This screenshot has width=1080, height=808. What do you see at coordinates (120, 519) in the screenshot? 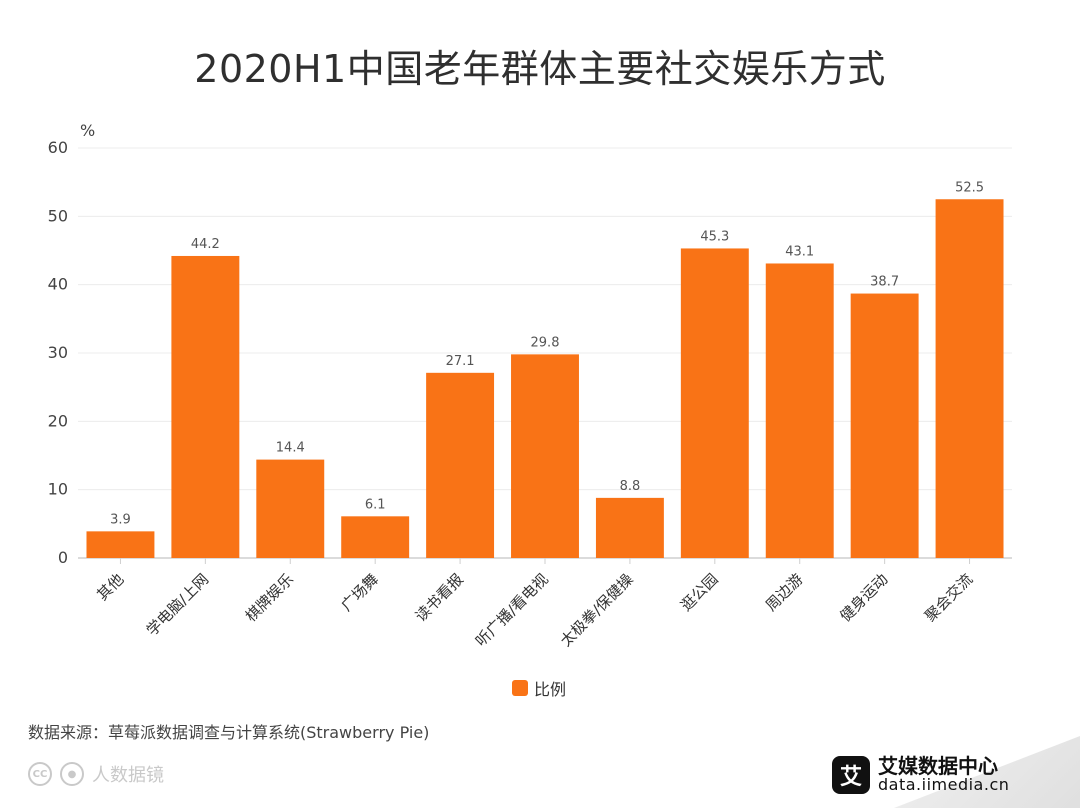
I see `bar-value-label: 3.9` at bounding box center [120, 519].